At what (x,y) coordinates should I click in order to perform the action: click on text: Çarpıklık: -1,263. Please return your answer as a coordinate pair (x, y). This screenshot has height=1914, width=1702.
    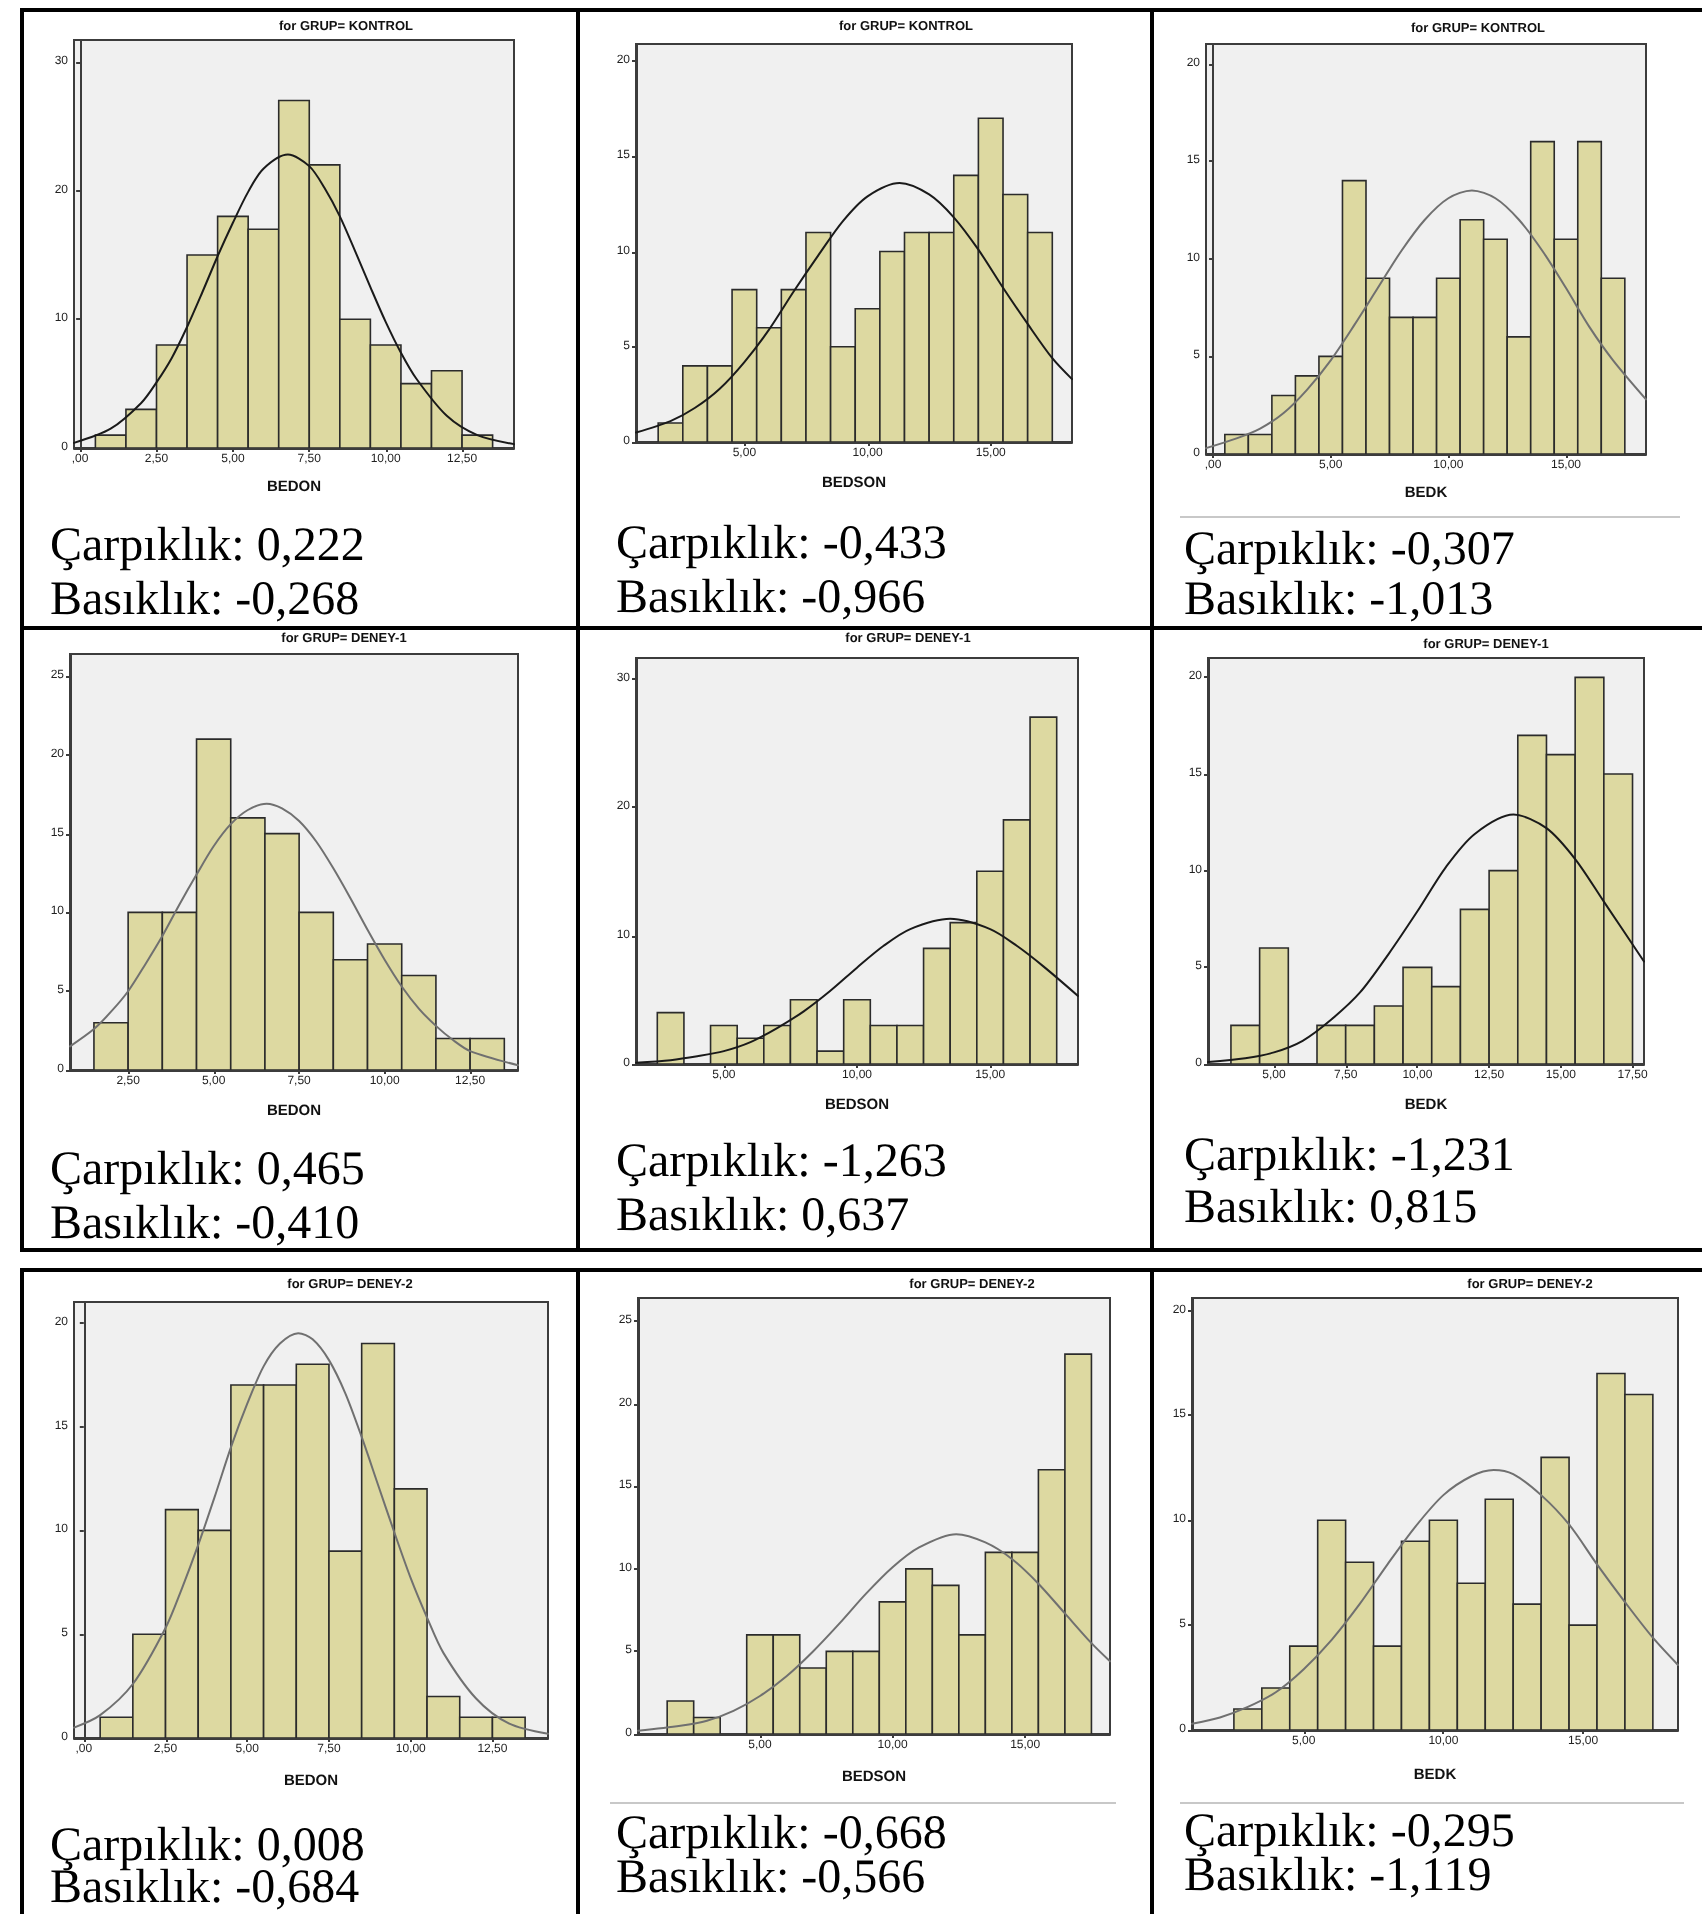
    Looking at the image, I should click on (781, 1162).